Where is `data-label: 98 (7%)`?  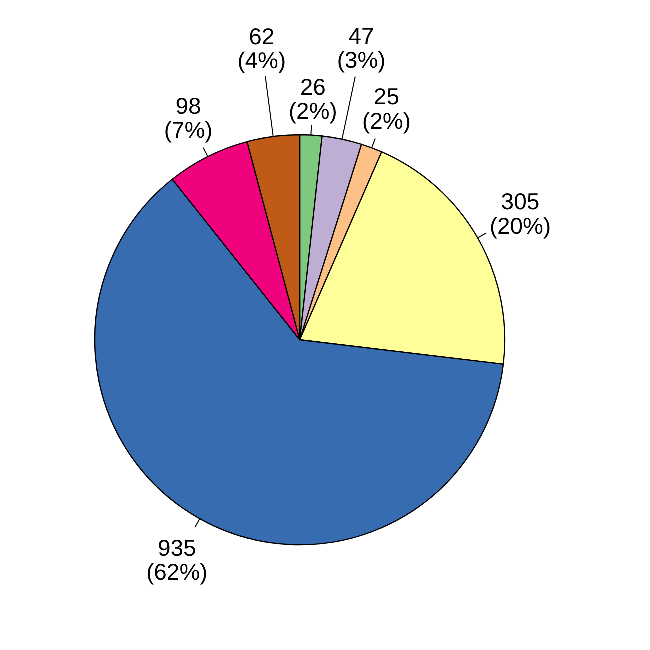
data-label: 98 (7%) is located at coordinates (188, 118).